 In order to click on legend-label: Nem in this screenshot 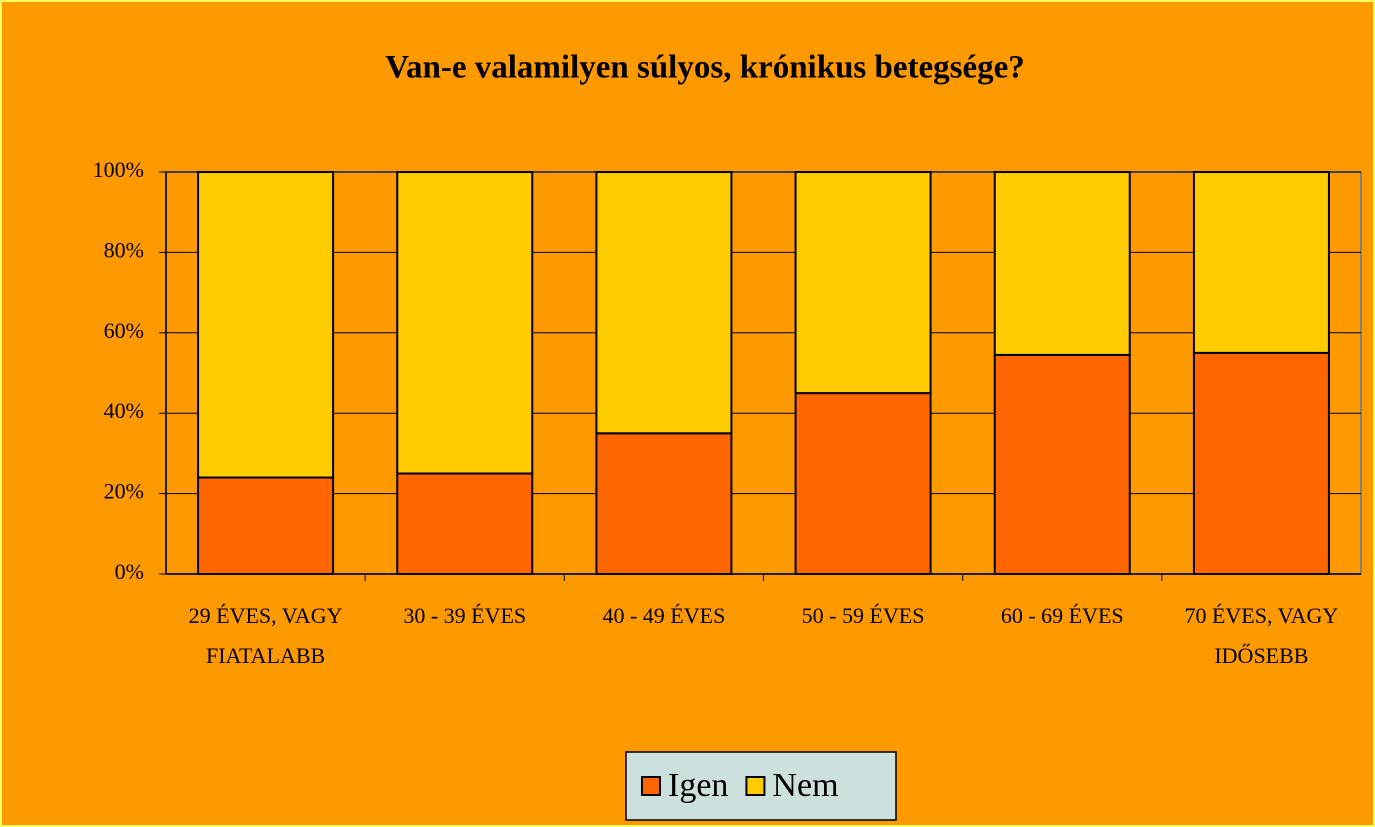, I will do `click(805, 785)`.